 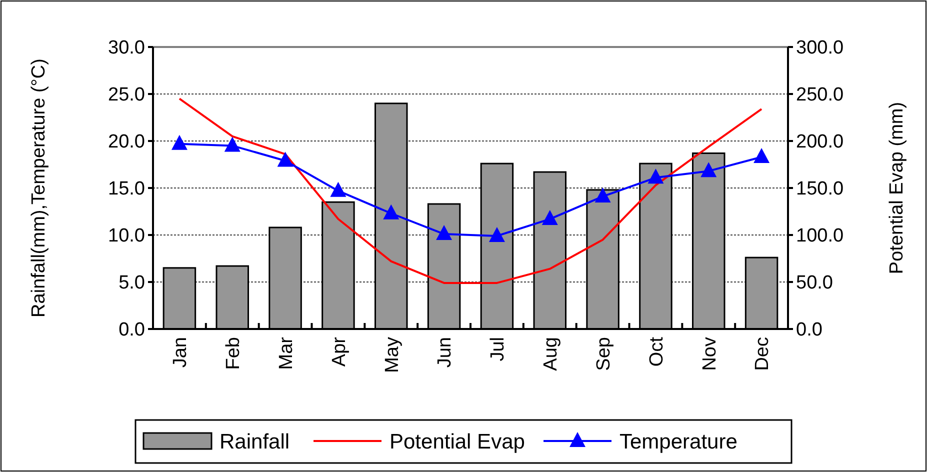 I want to click on x-tick-label: Apr, so click(x=339, y=351).